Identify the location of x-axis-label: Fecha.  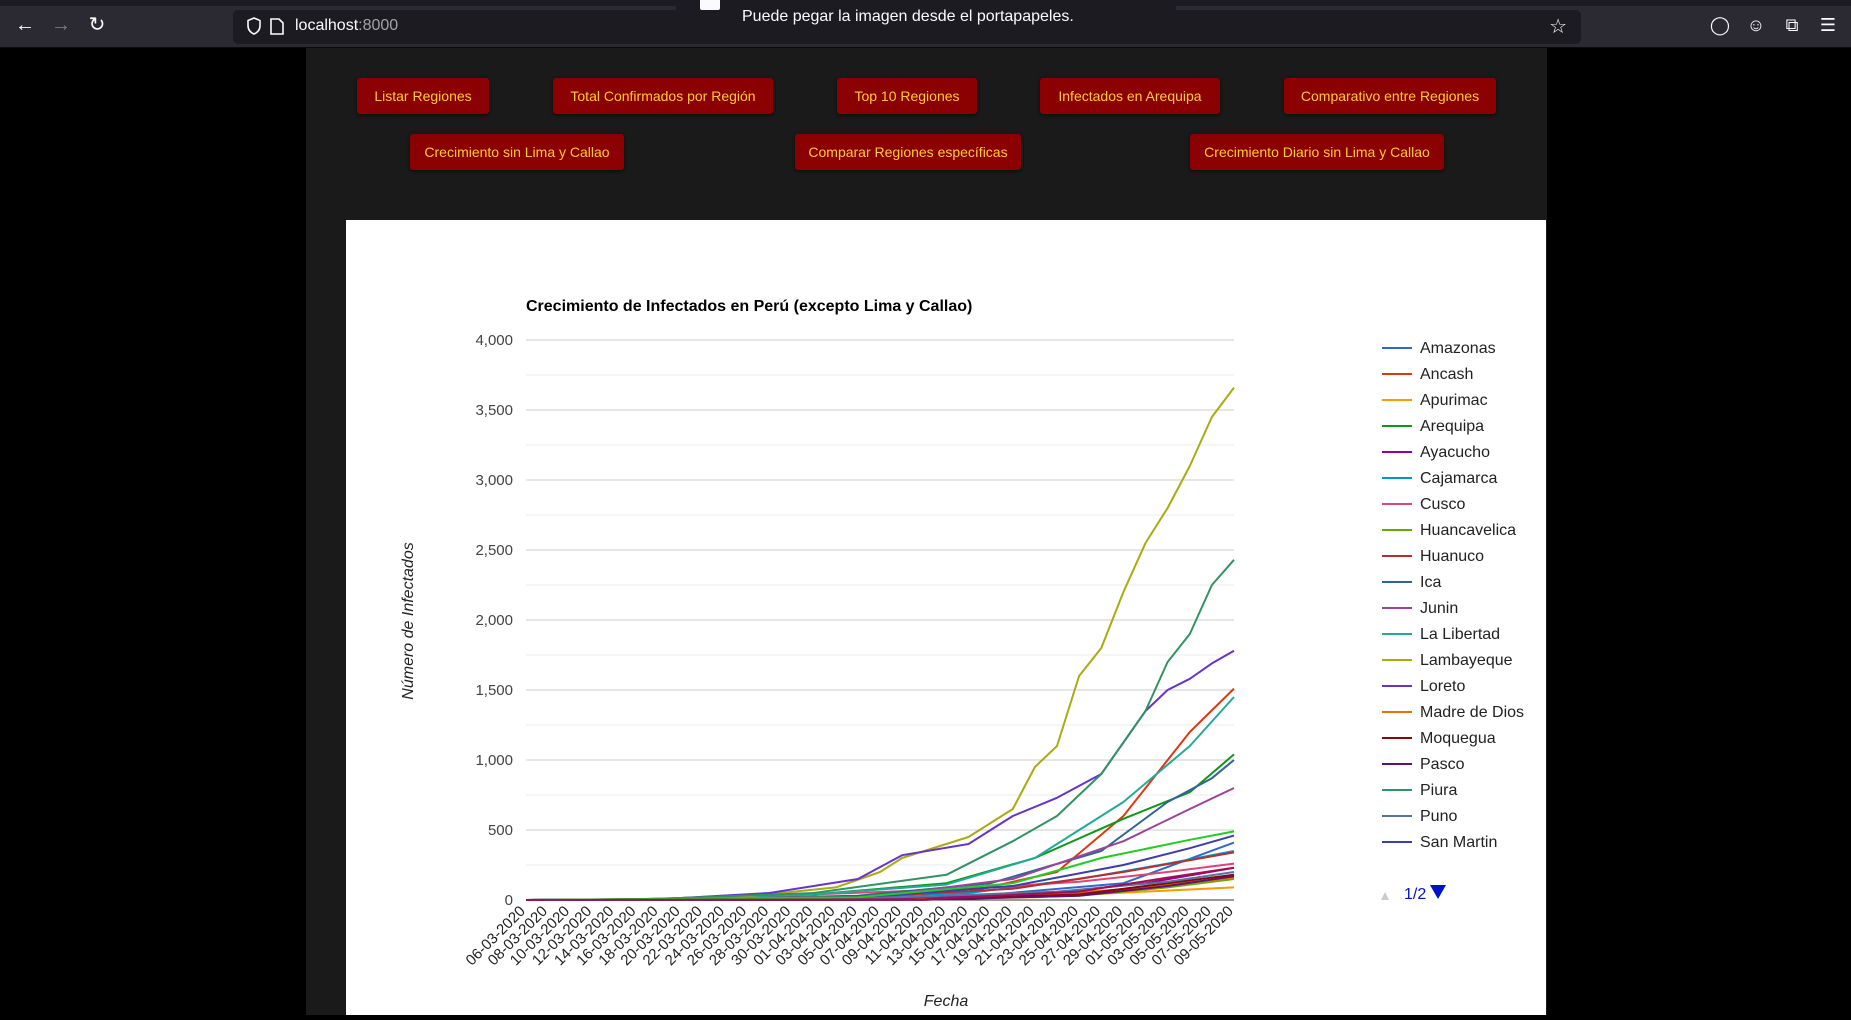
(946, 1001).